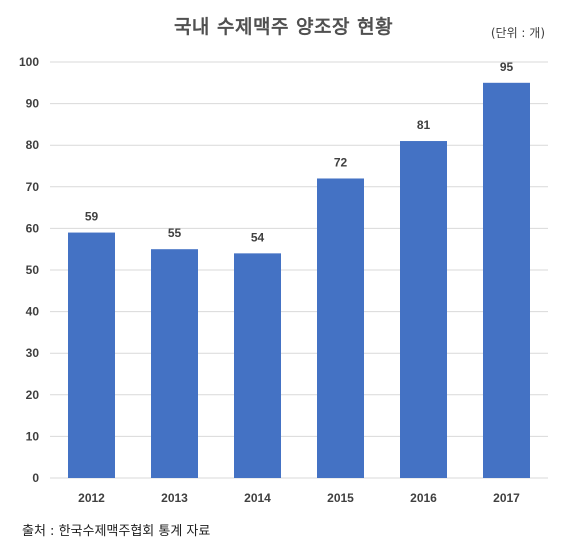 Image resolution: width=567 pixels, height=553 pixels. Describe the element at coordinates (35, 478) in the screenshot. I see `y-tick-label: 0` at that location.